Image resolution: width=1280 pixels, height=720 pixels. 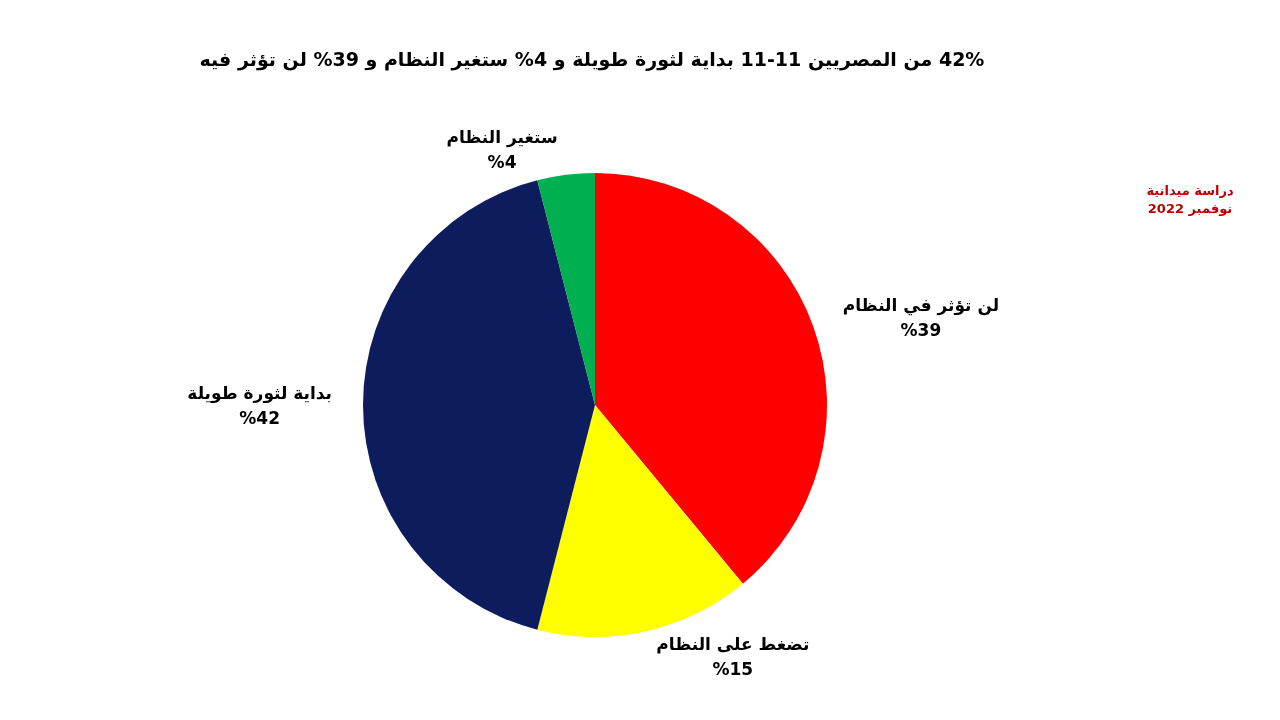 What do you see at coordinates (1190, 200) in the screenshot?
I see `text: دراسة ميدانية نوفمبر 2022` at bounding box center [1190, 200].